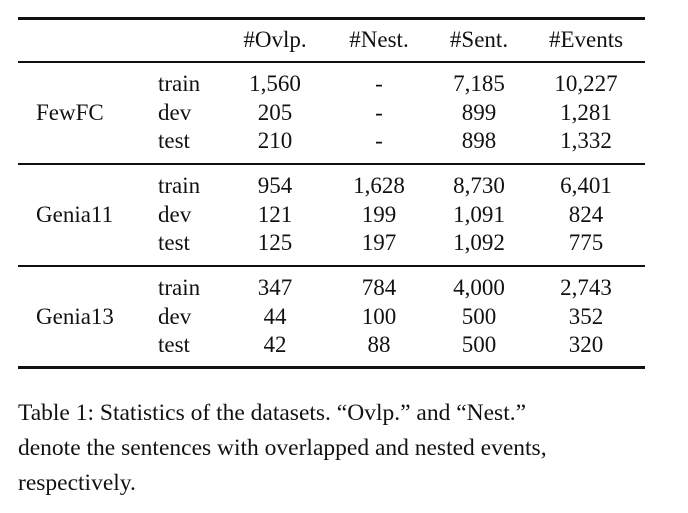 The image size is (688, 513). What do you see at coordinates (479, 185) in the screenshot?
I see `sent-value: 8,730` at bounding box center [479, 185].